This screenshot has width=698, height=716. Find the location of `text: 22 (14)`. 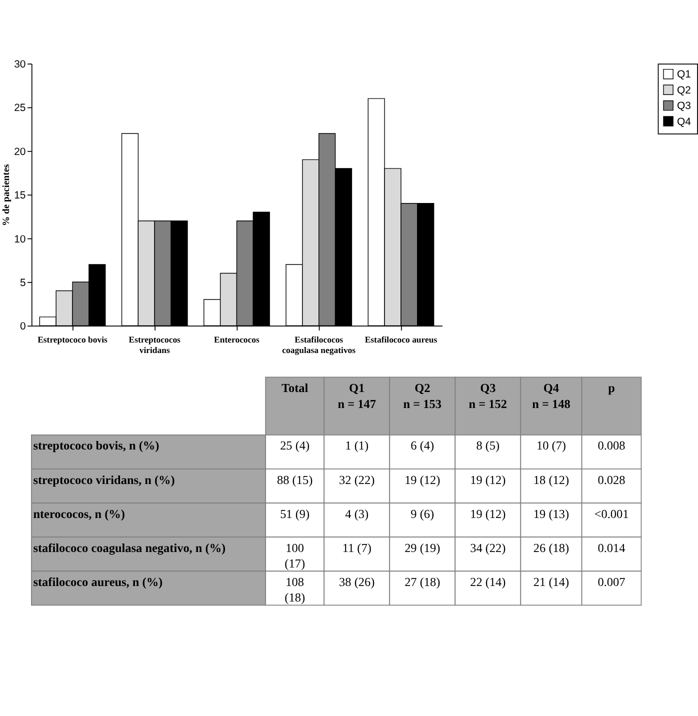

text: 22 (14) is located at coordinates (488, 582).